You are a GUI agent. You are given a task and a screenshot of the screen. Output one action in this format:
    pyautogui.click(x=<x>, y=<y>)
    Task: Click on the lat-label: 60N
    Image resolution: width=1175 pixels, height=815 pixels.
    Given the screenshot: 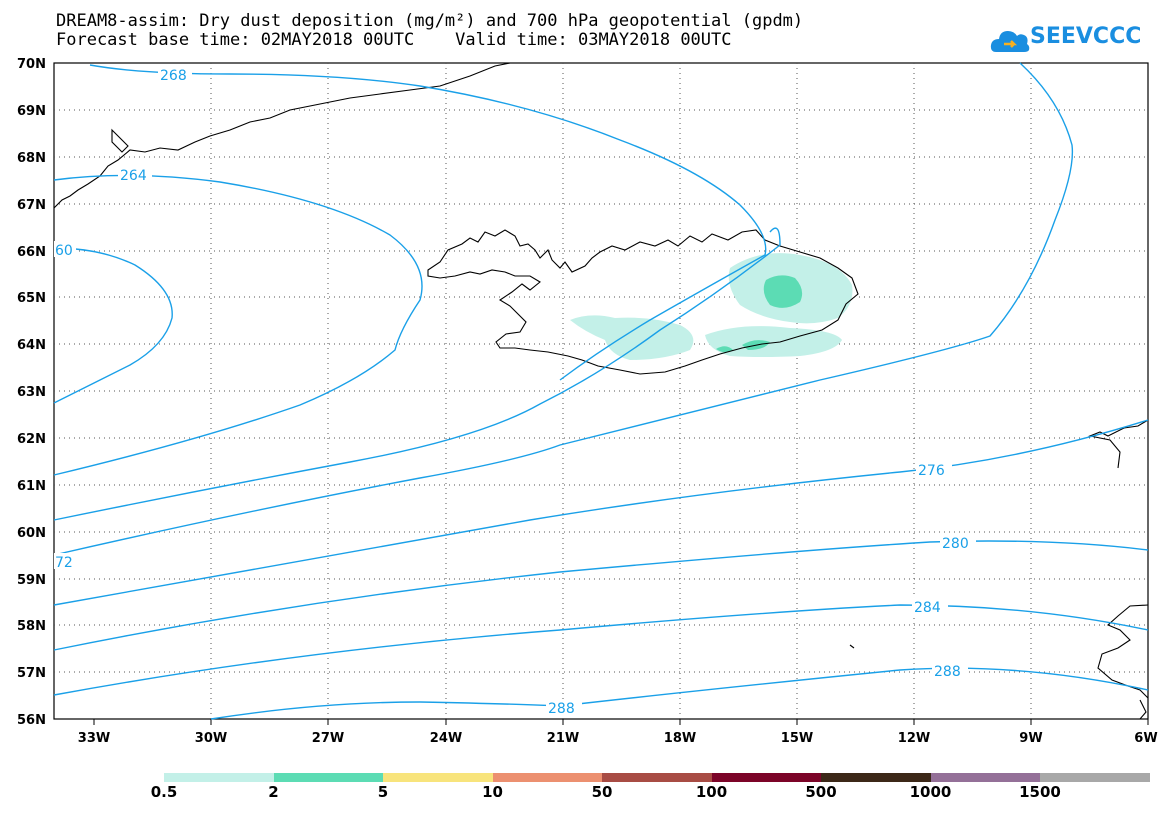 What is the action you would take?
    pyautogui.click(x=31, y=533)
    